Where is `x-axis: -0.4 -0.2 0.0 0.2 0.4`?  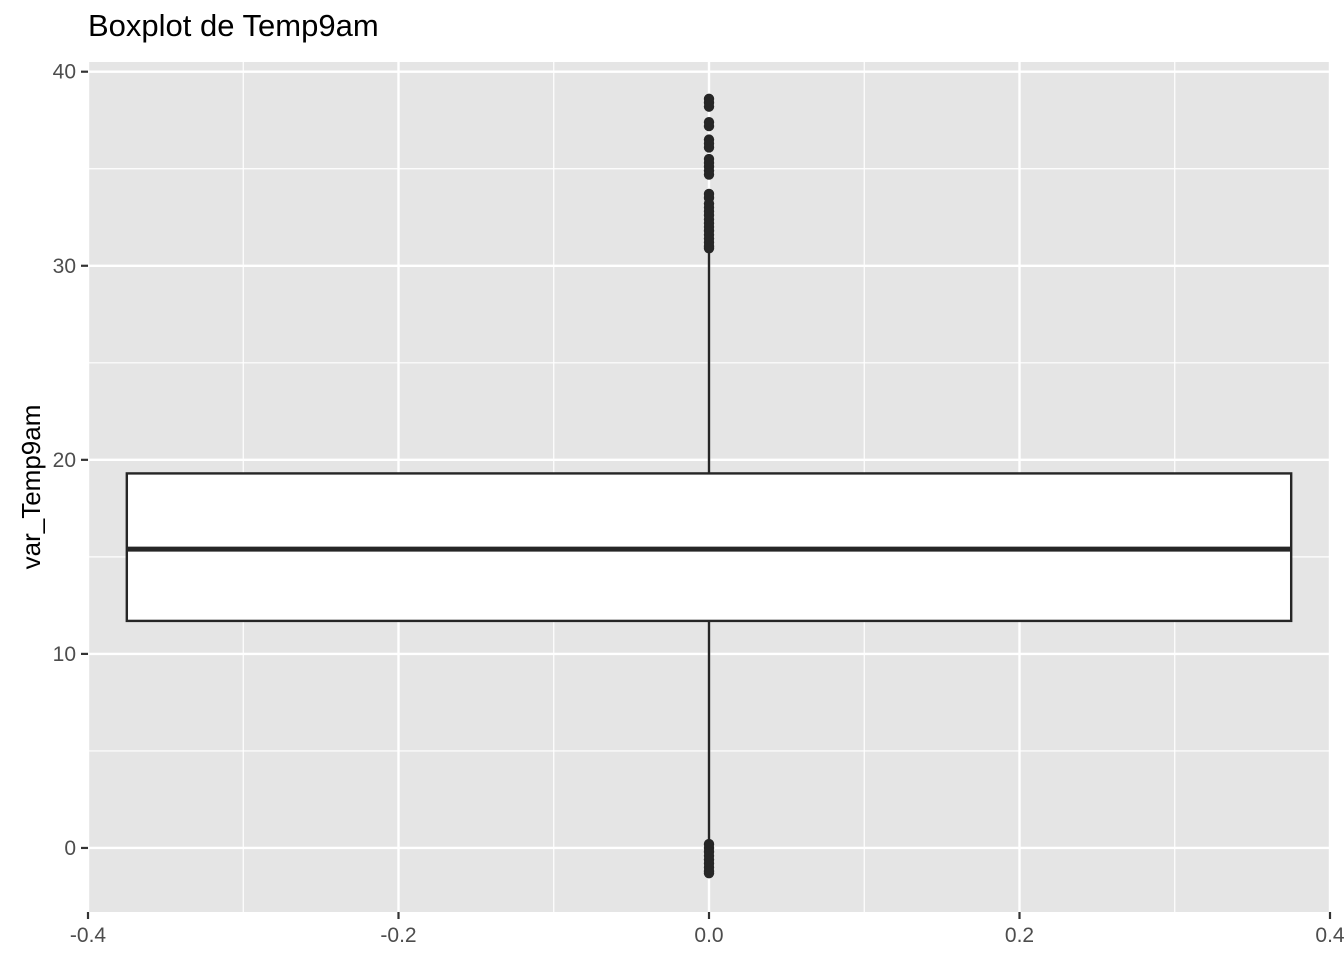 x-axis: -0.4 -0.2 0.0 0.2 0.4 is located at coordinates (707, 929).